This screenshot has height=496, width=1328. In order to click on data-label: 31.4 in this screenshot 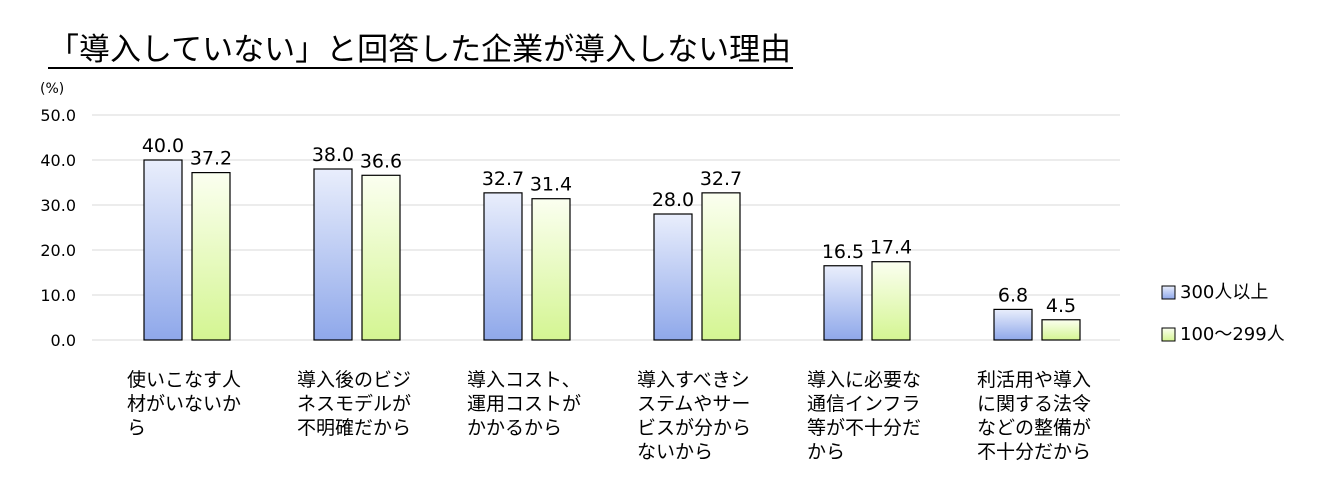, I will do `click(551, 185)`.